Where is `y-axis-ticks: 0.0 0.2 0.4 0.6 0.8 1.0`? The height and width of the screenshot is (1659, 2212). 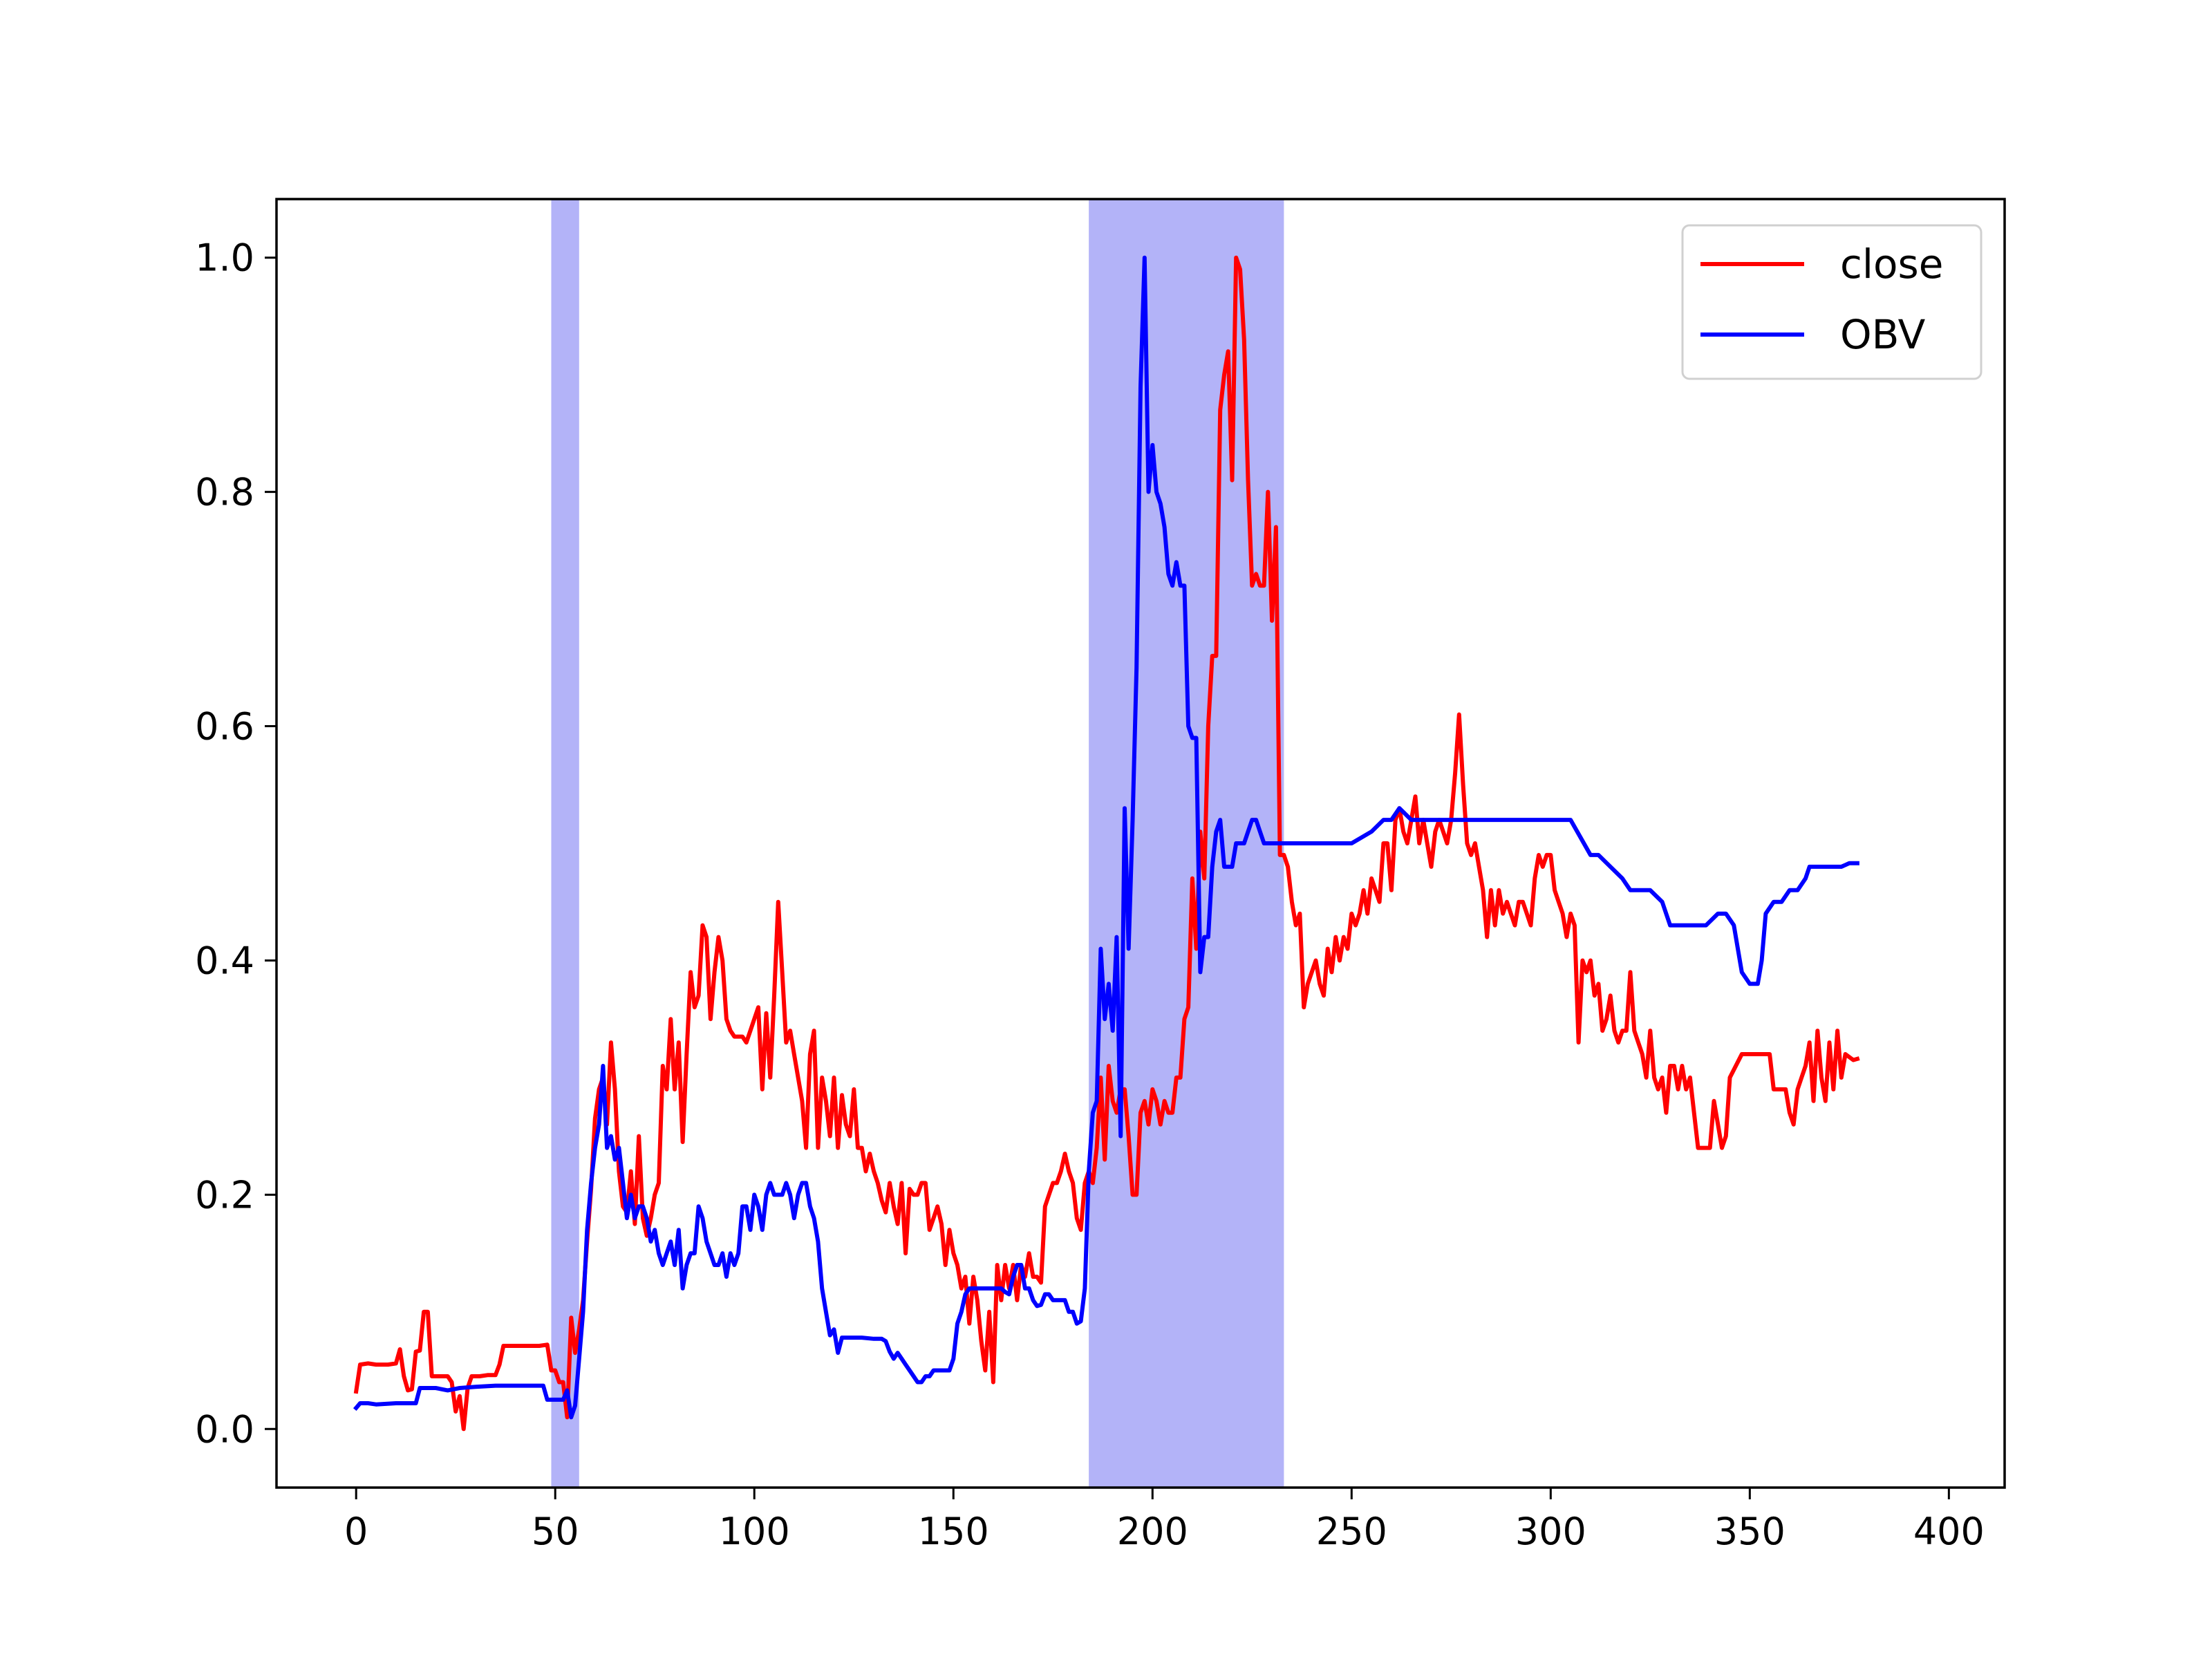 y-axis-ticks: 0.0 0.2 0.4 0.6 0.8 1.0 is located at coordinates (235, 843).